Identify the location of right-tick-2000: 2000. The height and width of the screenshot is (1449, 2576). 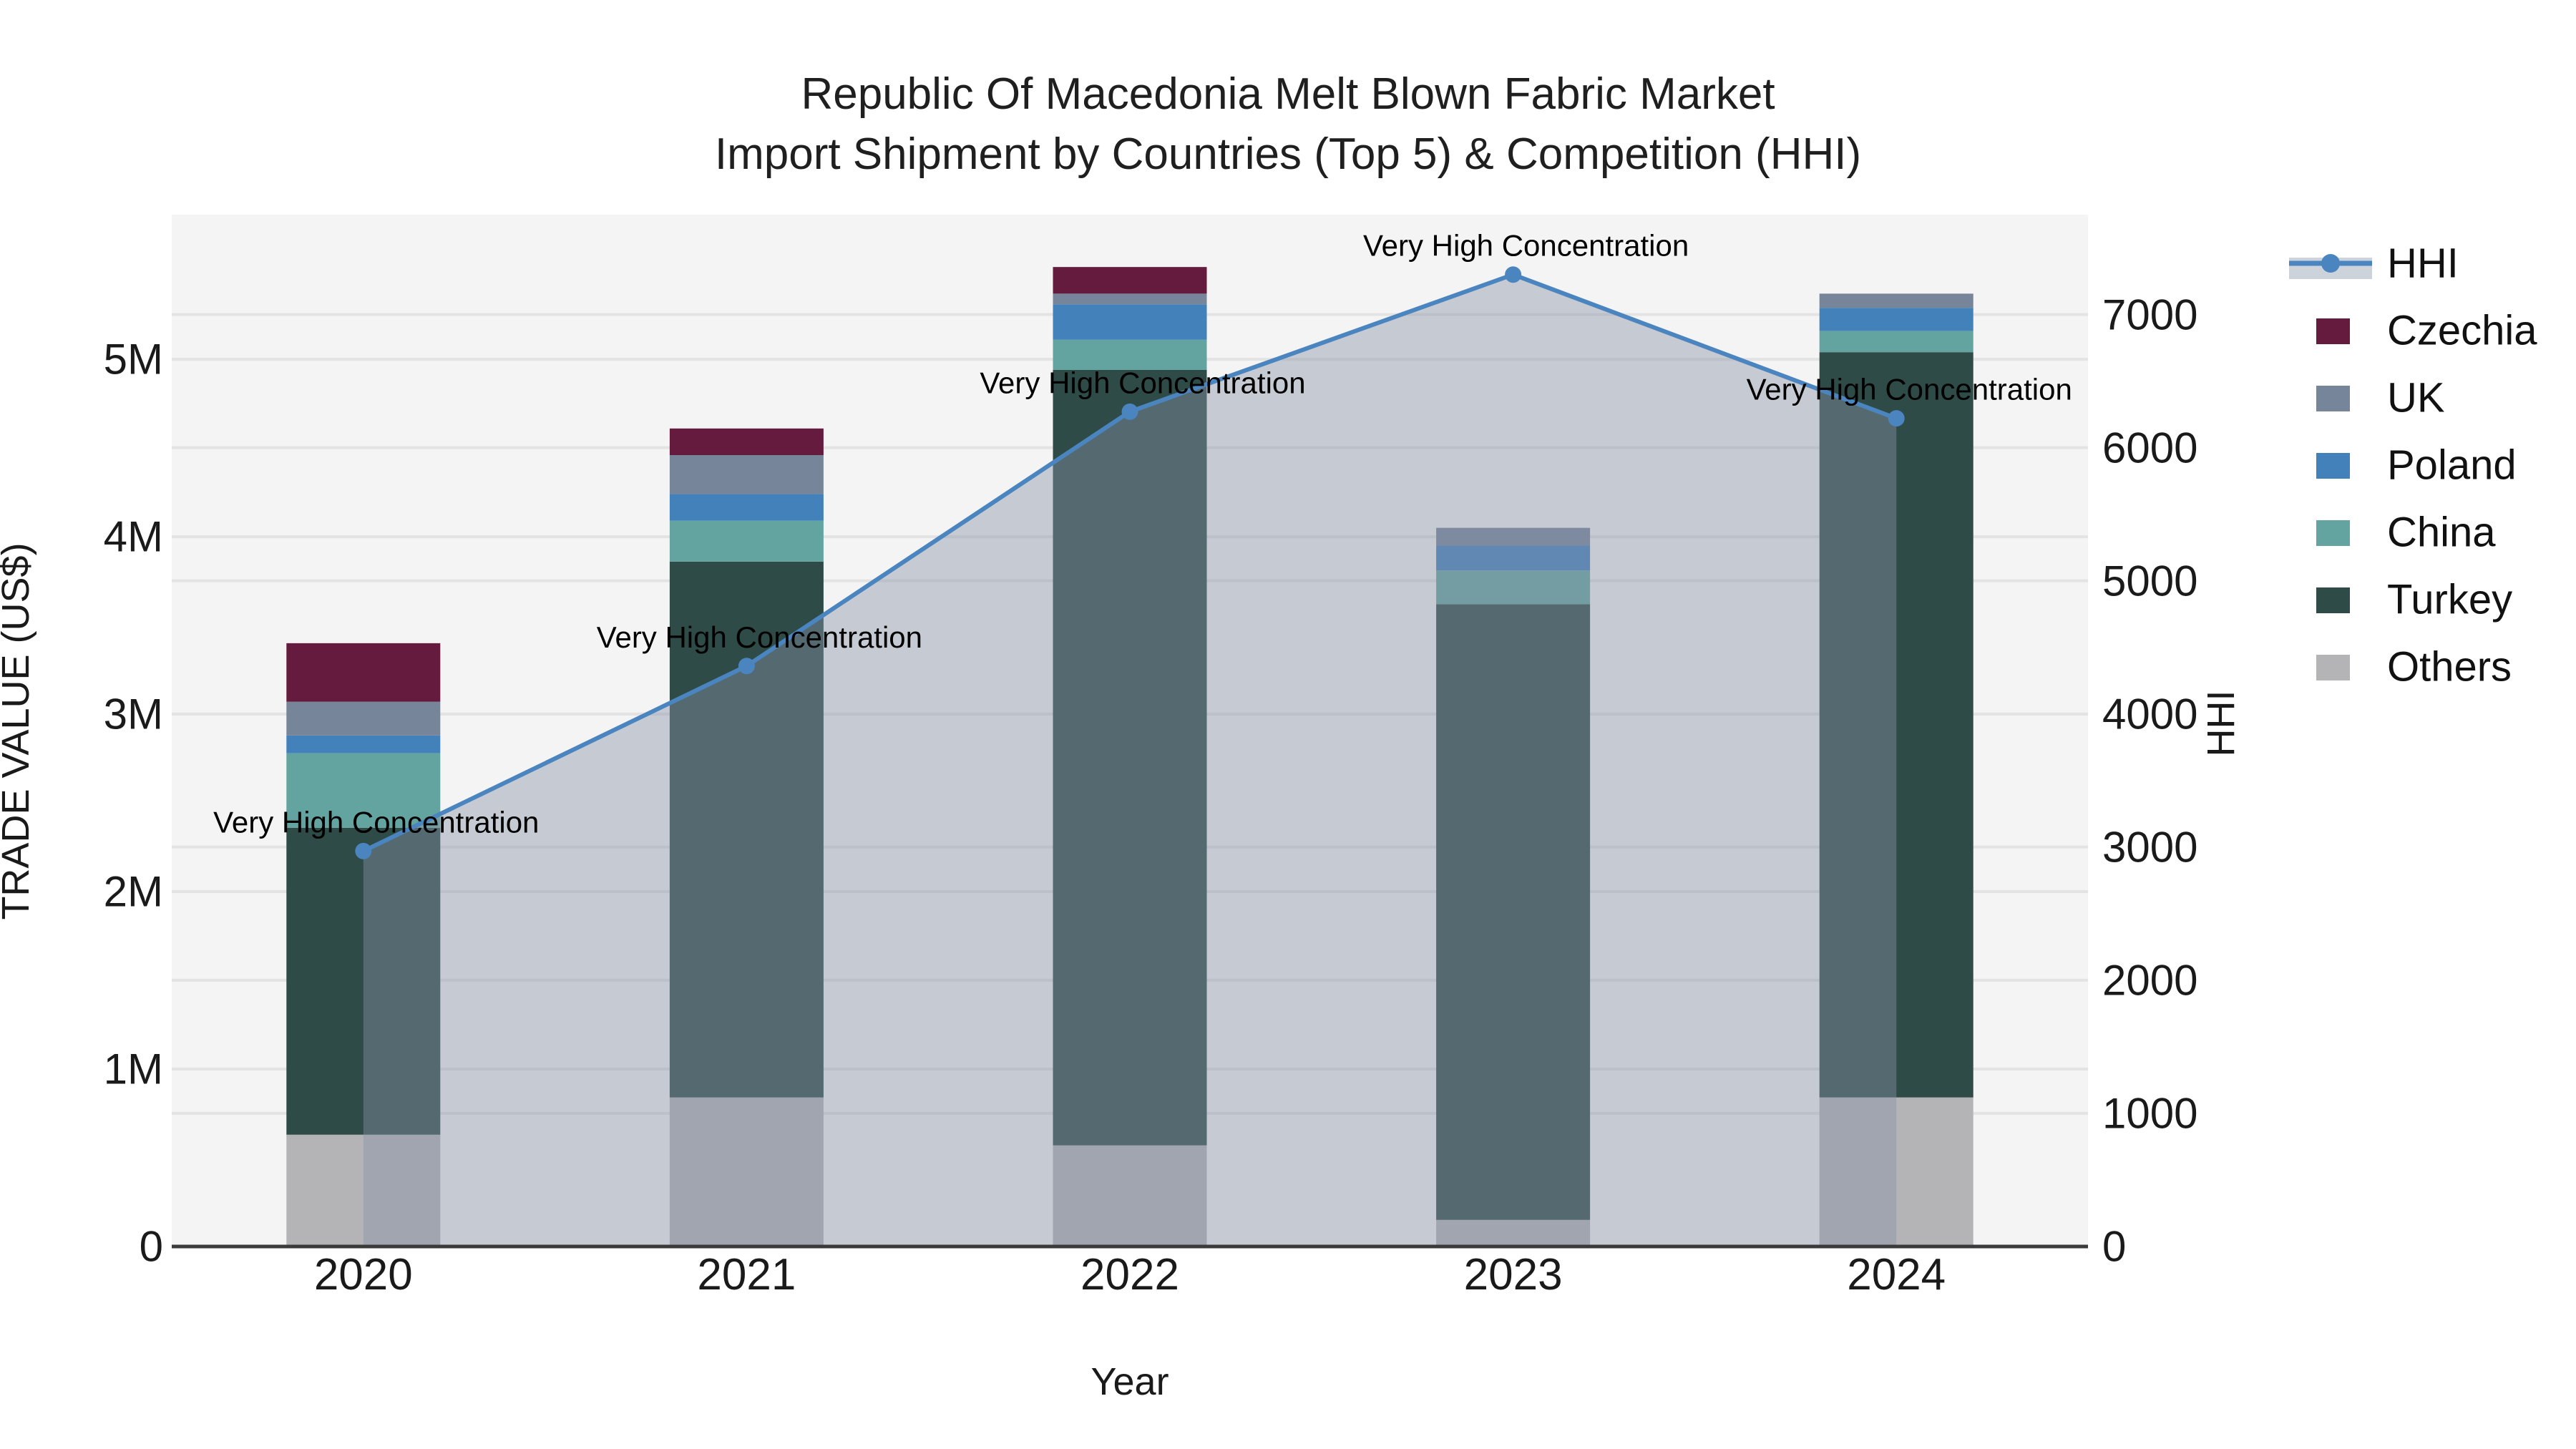
(2150, 981).